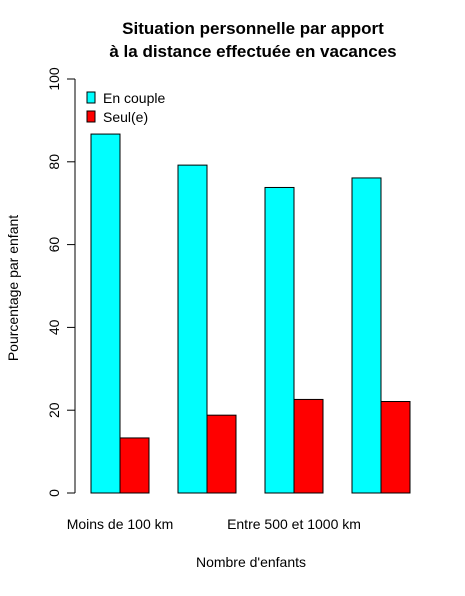 The height and width of the screenshot is (596, 465). I want to click on chart-title-line2: à la distance effectuée en vacances, so click(252, 51).